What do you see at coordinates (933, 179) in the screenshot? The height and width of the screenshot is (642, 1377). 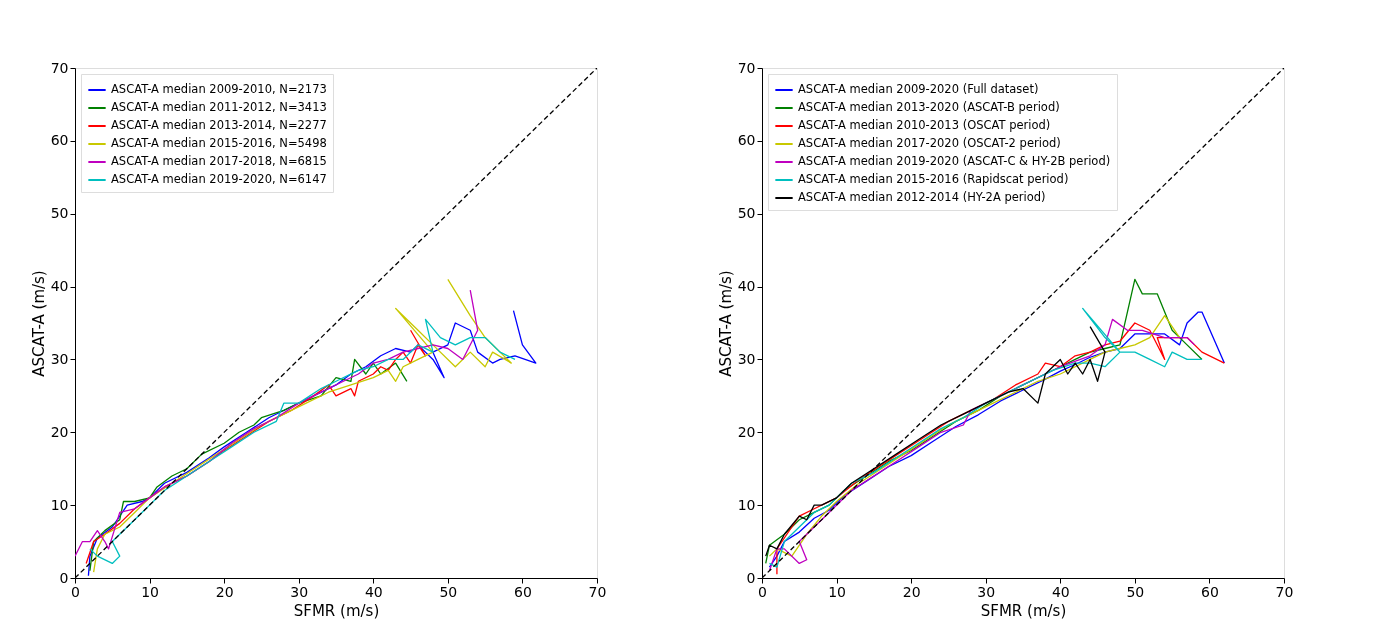 I see `legend-label: ASCAT-A median 2015-2016 (Rapidscat period)` at bounding box center [933, 179].